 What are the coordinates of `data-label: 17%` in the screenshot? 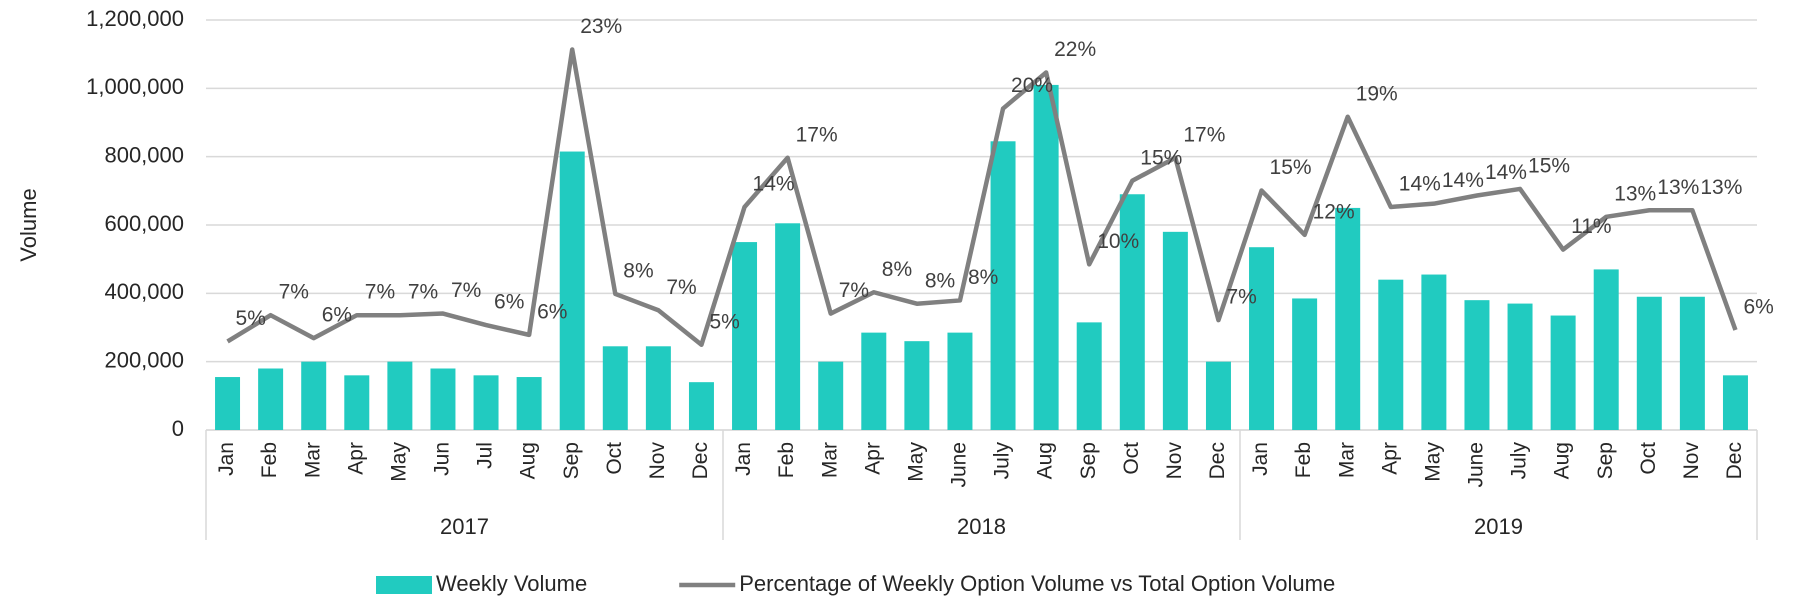 It's located at (1204, 134).